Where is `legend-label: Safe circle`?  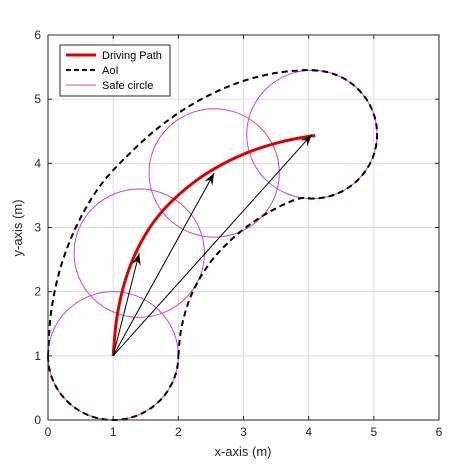 legend-label: Safe circle is located at coordinates (127, 86).